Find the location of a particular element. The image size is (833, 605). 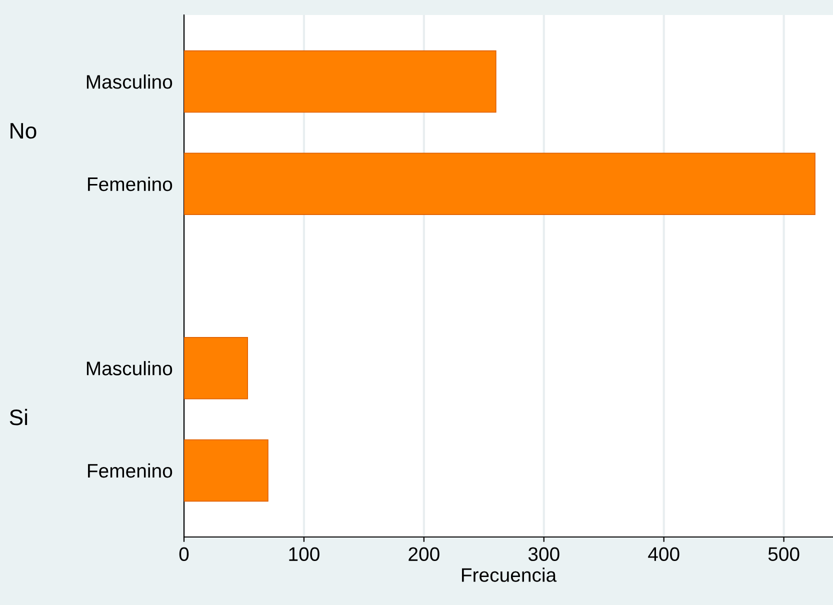

text: No is located at coordinates (23, 131).